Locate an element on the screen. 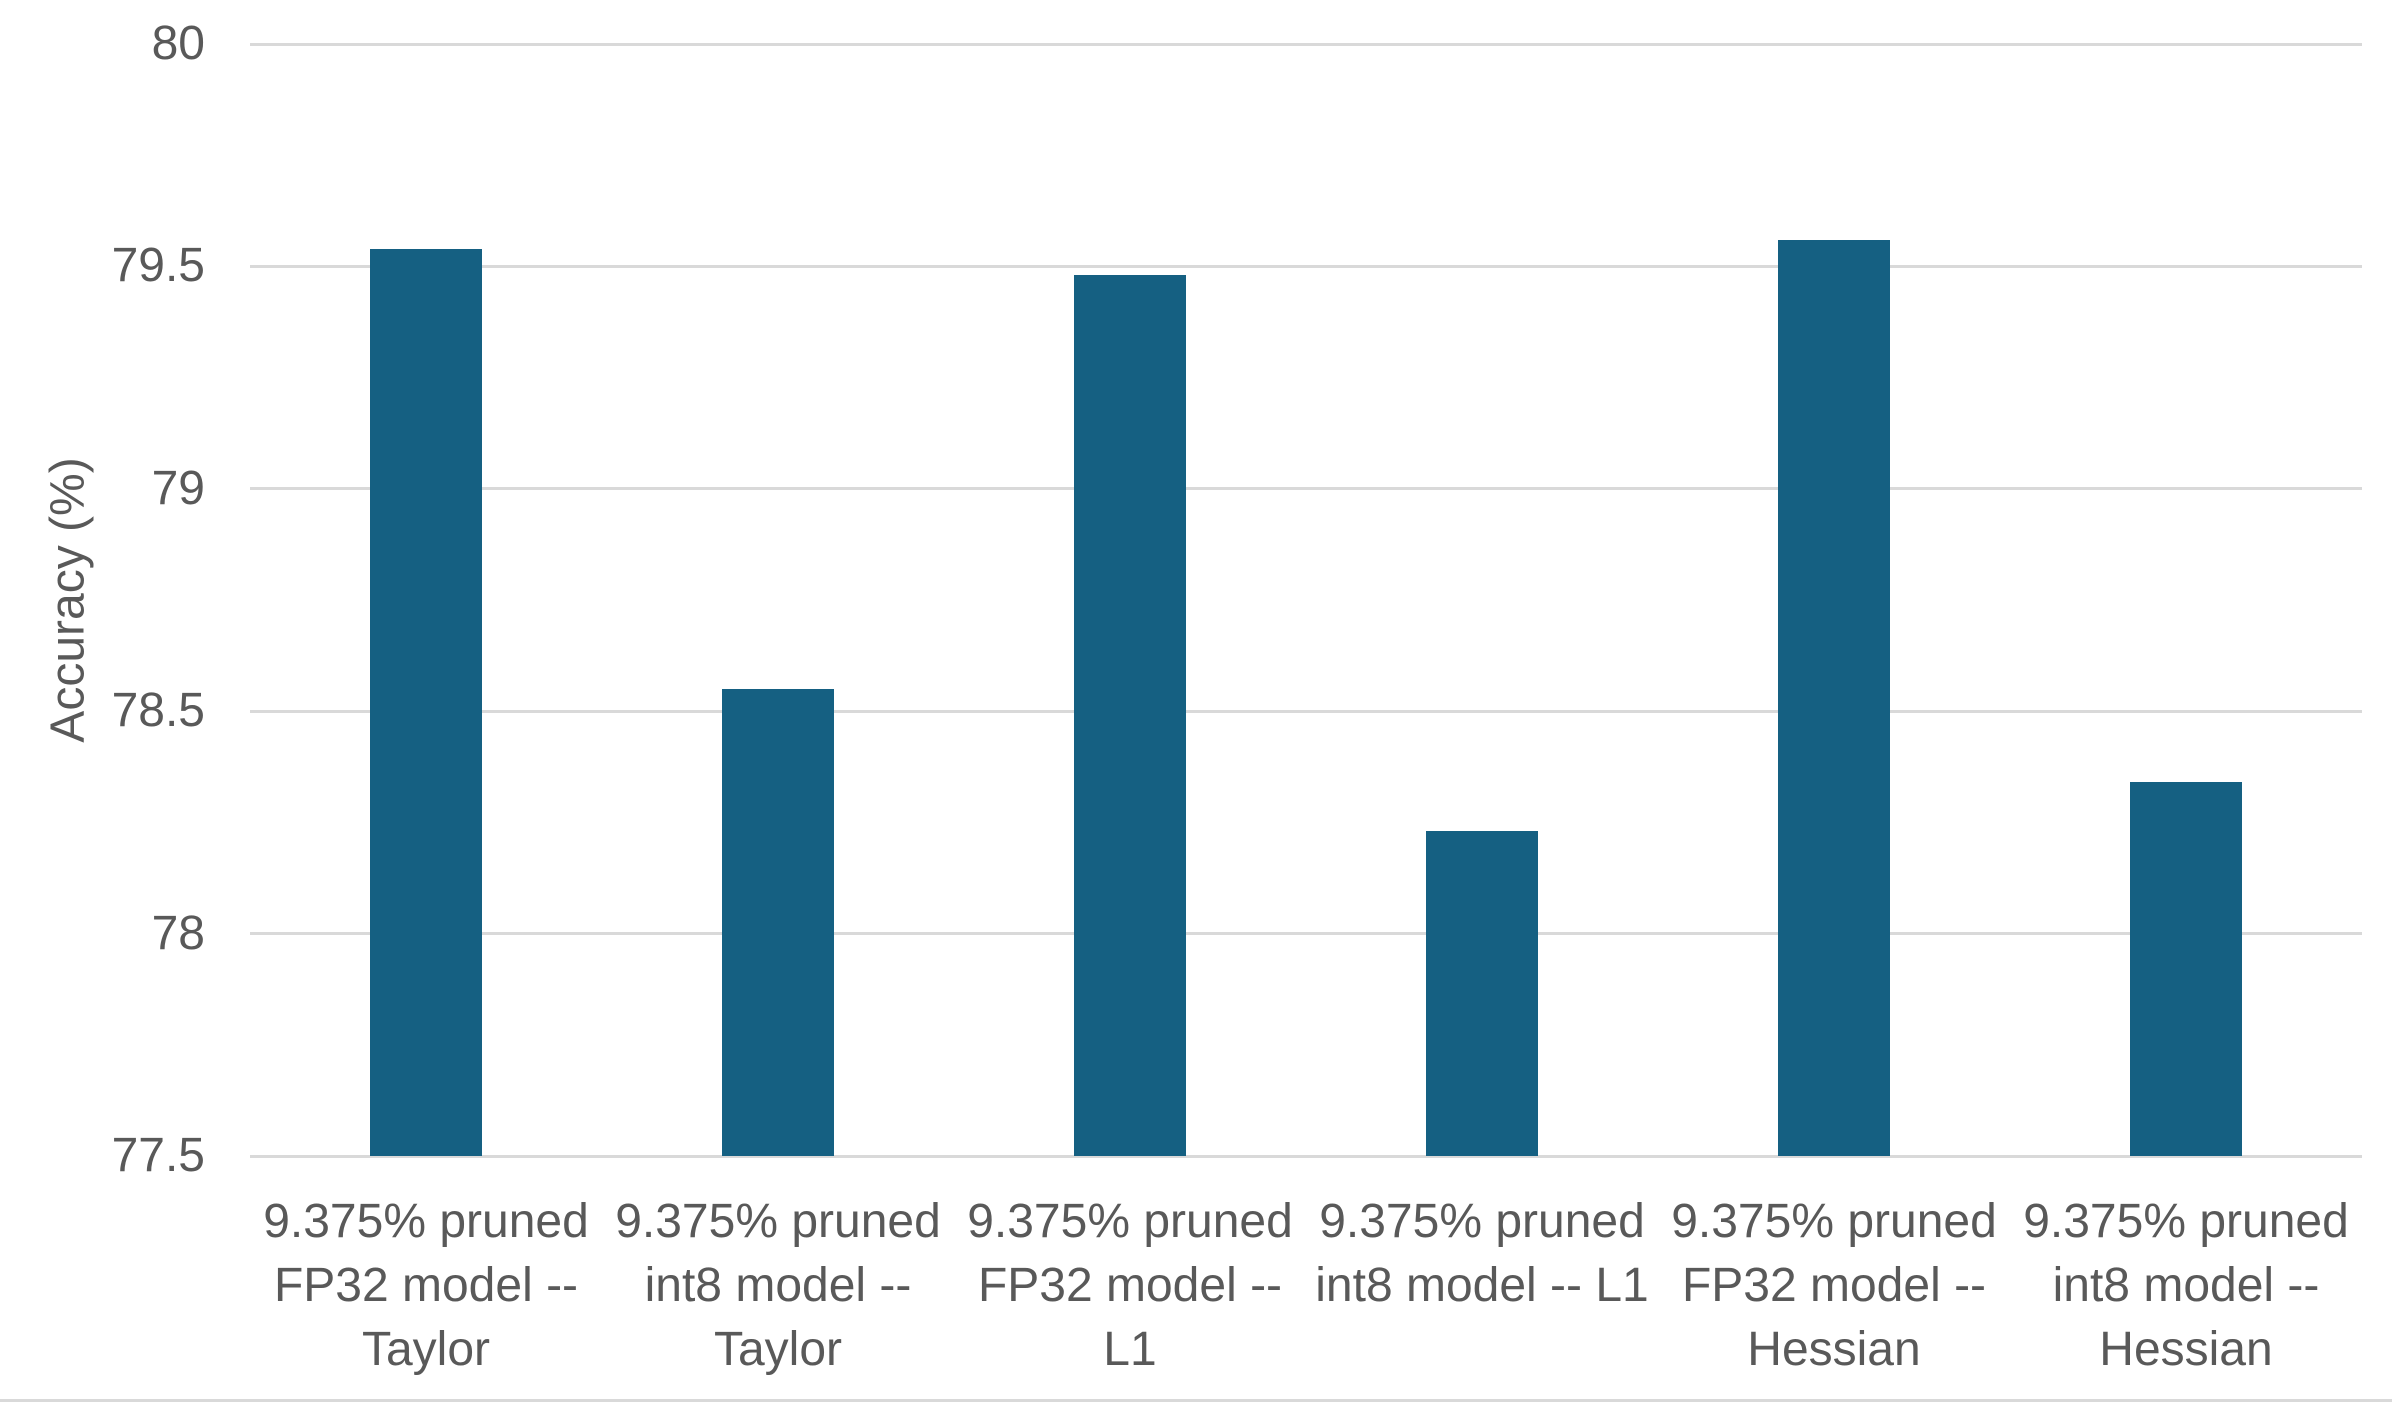 The height and width of the screenshot is (1403, 2392). y-tick-label: 80 is located at coordinates (178, 43).